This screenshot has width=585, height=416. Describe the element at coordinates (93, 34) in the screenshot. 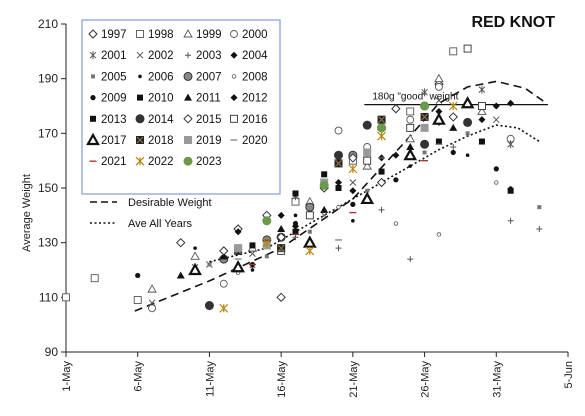

I see `legend-marker-1997` at that location.